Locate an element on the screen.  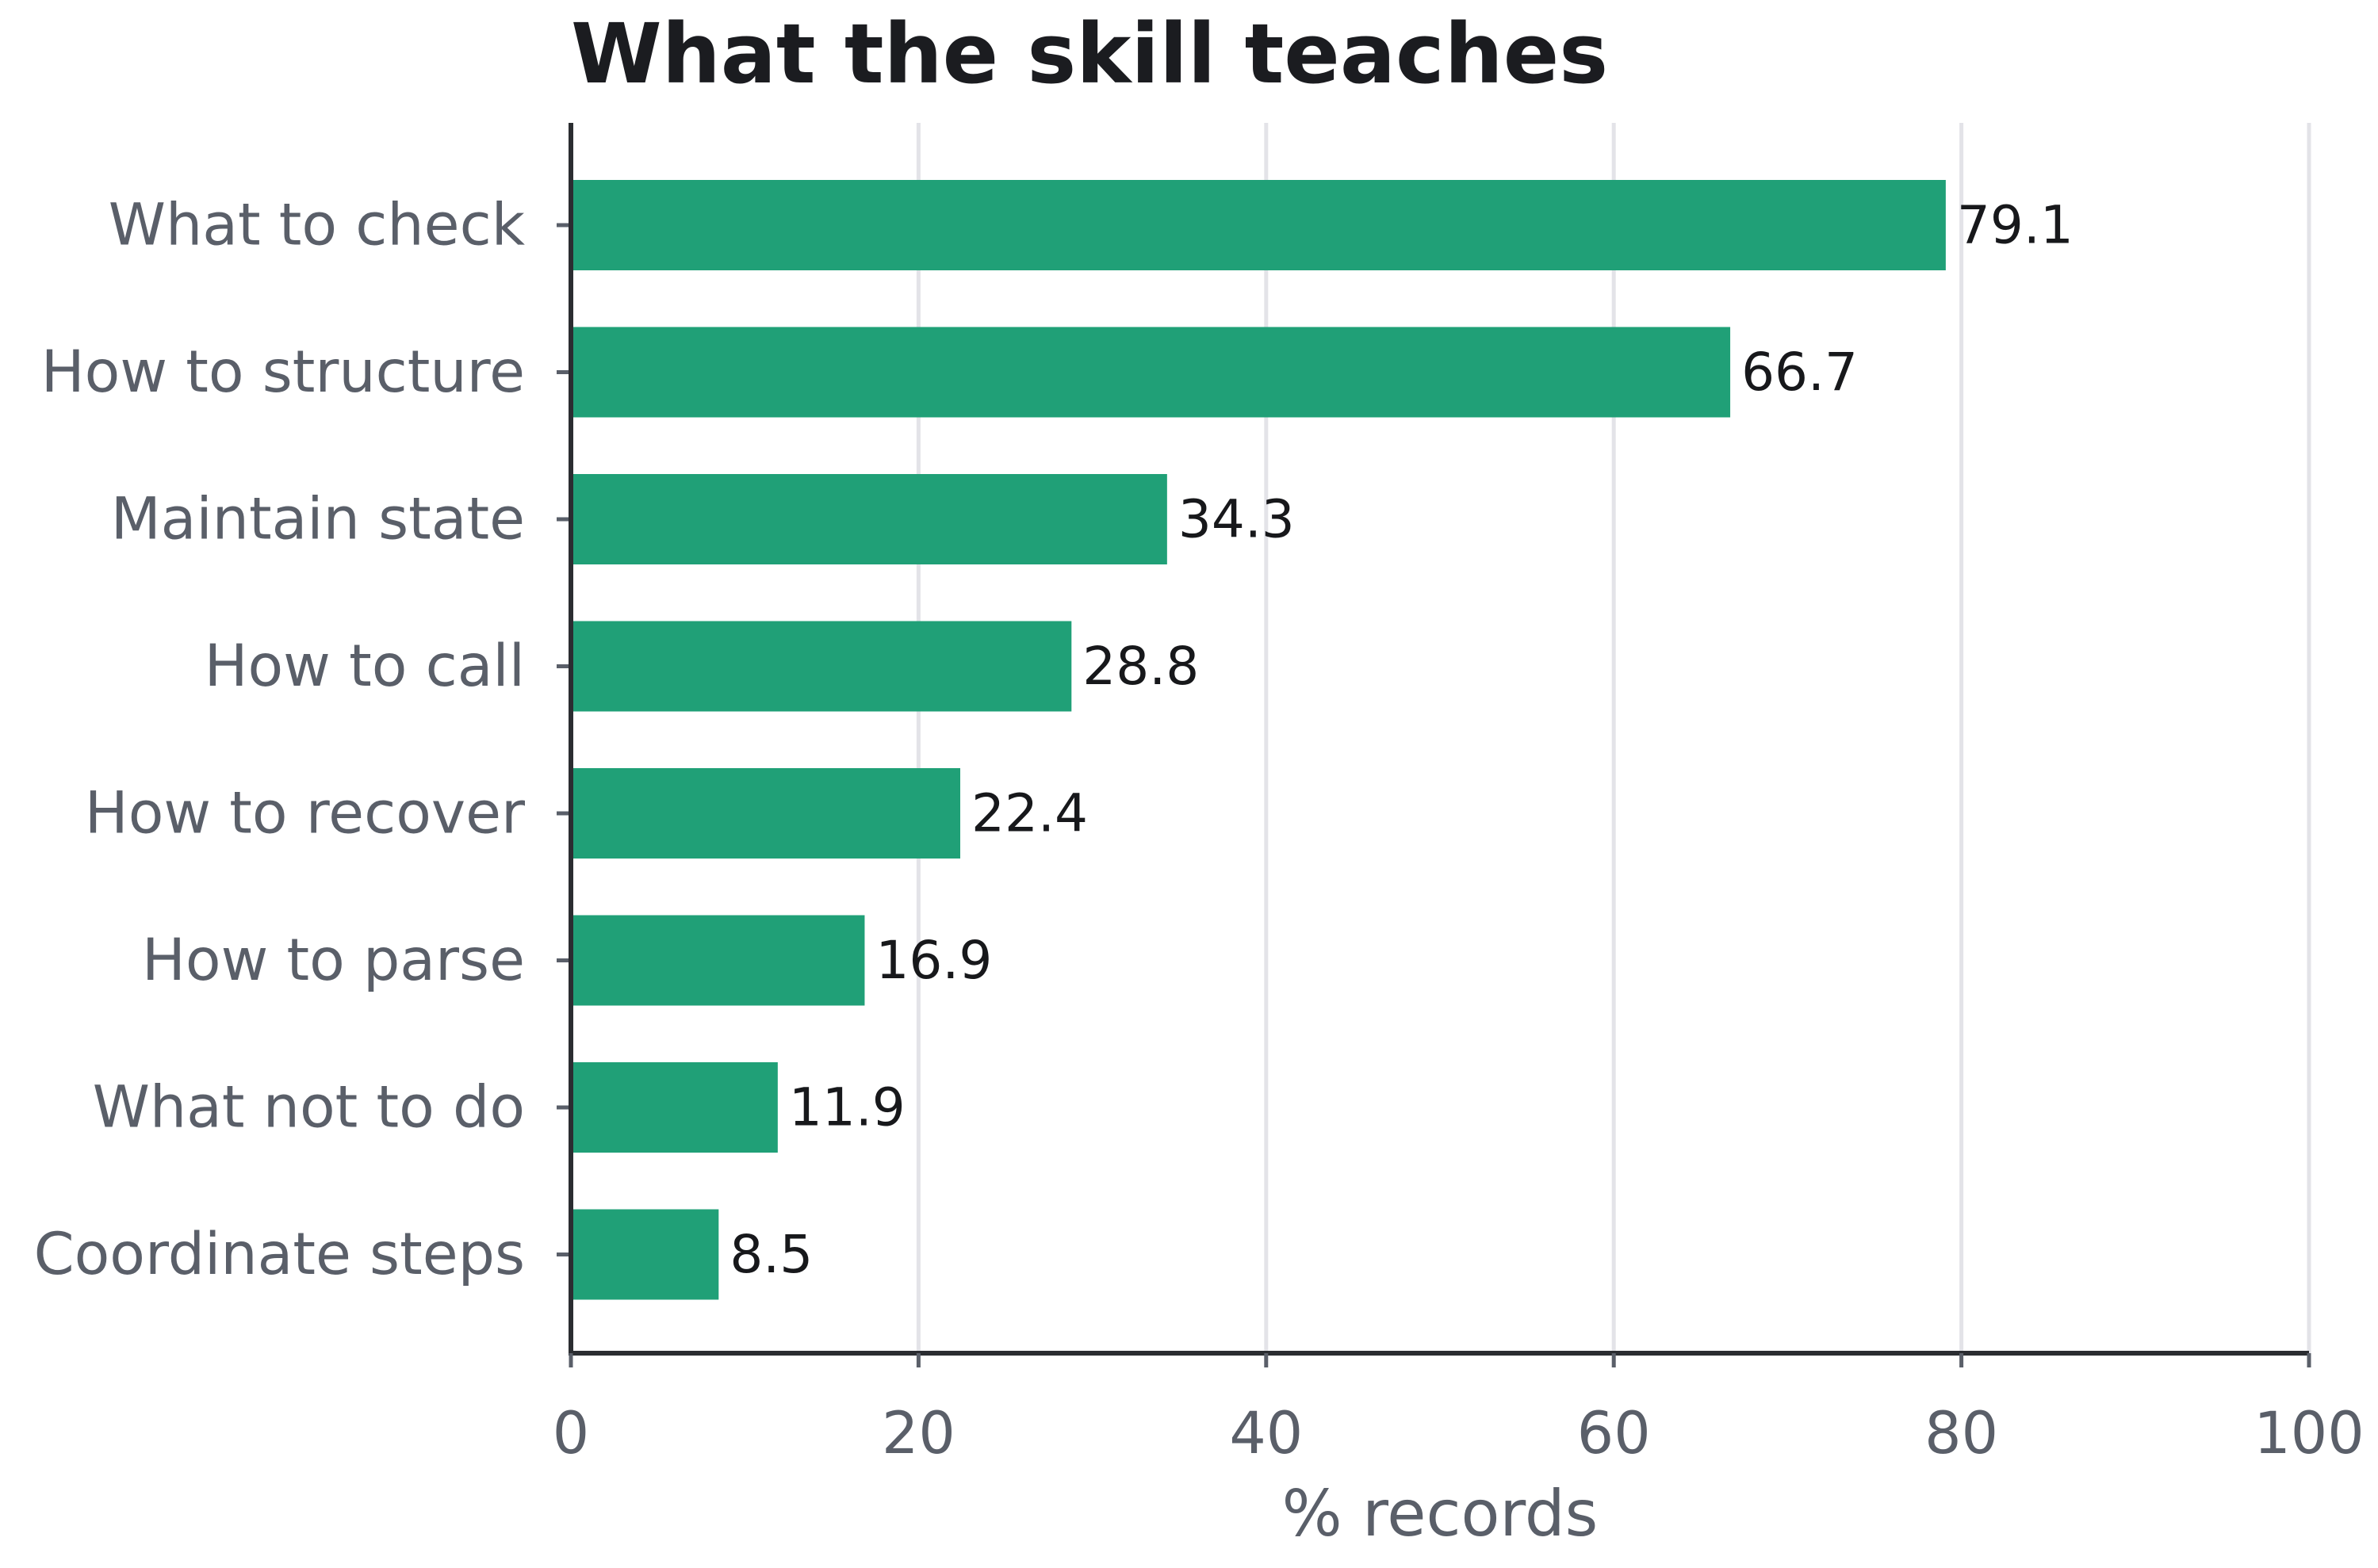
x-tick-label-4: 80 is located at coordinates (1961, 1433).